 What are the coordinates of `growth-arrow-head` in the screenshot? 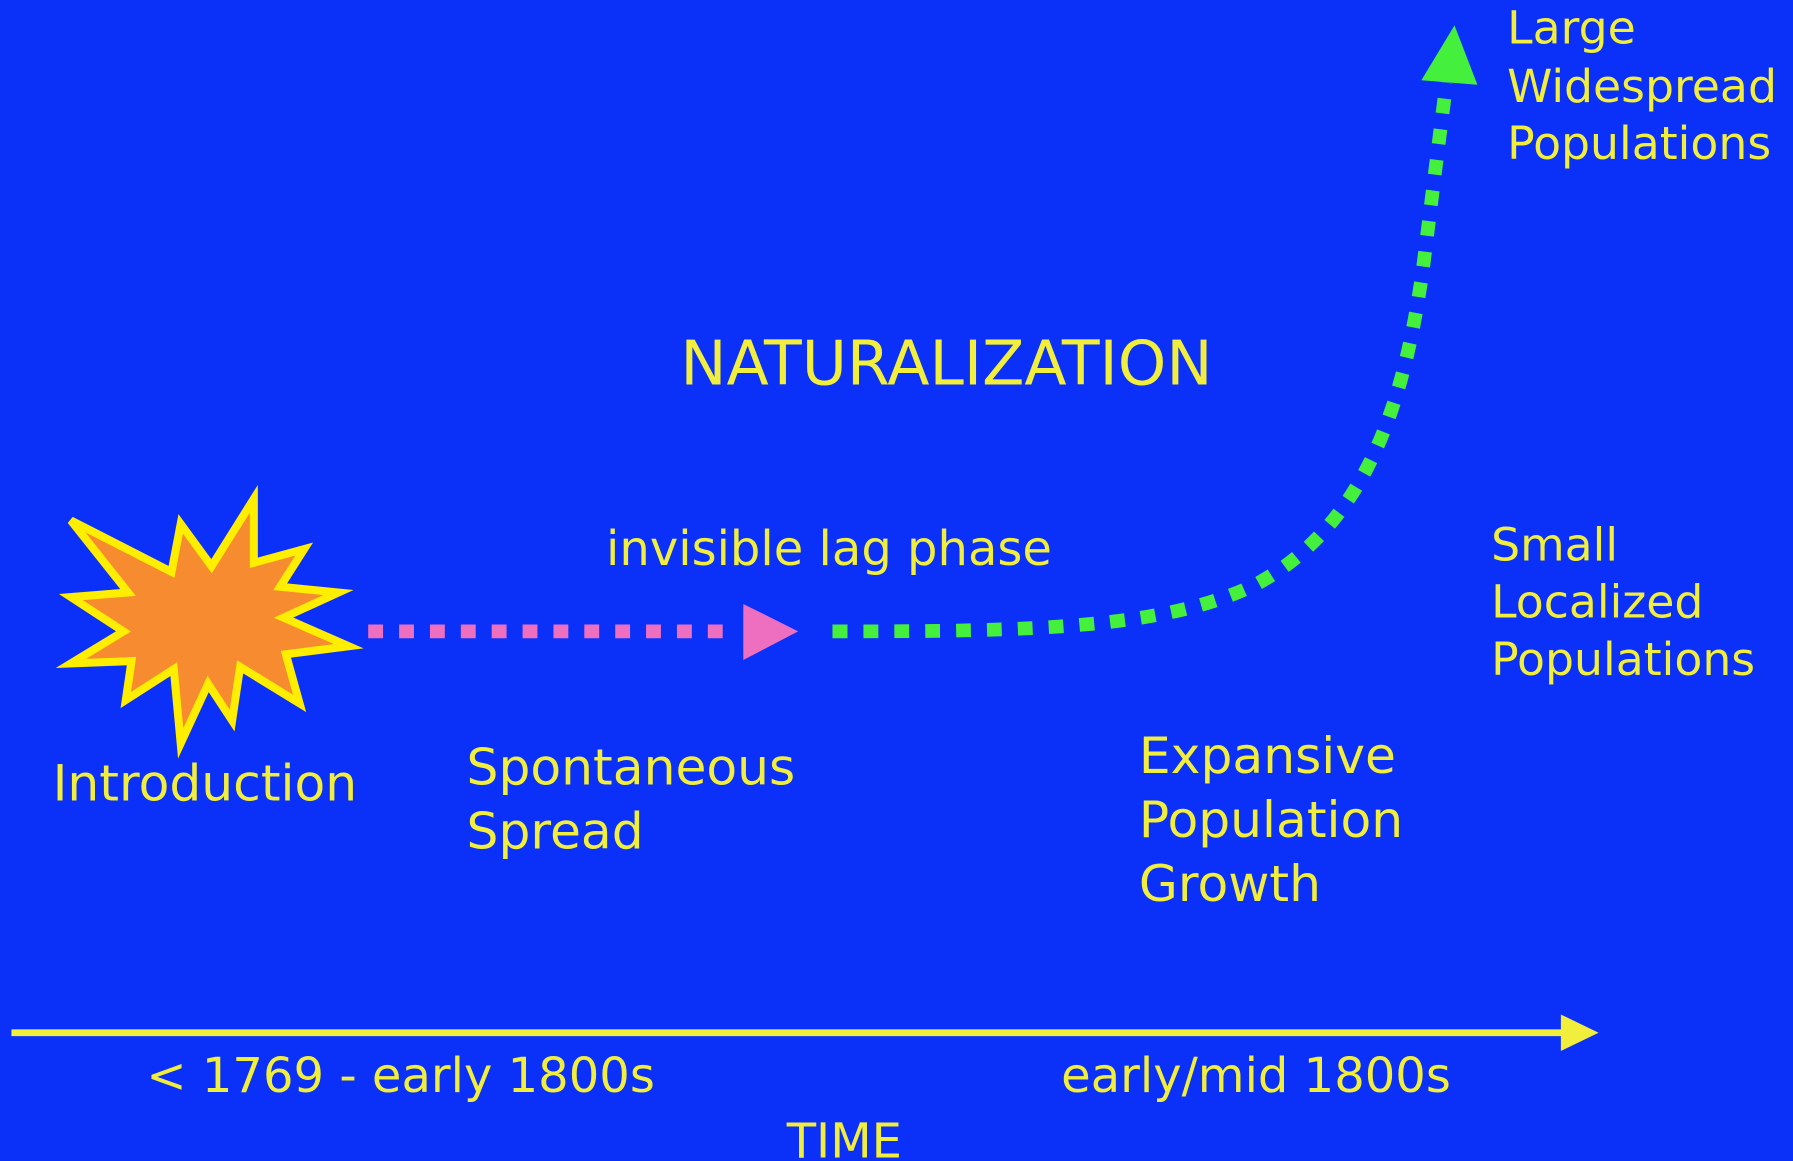 It's located at (1449, 55).